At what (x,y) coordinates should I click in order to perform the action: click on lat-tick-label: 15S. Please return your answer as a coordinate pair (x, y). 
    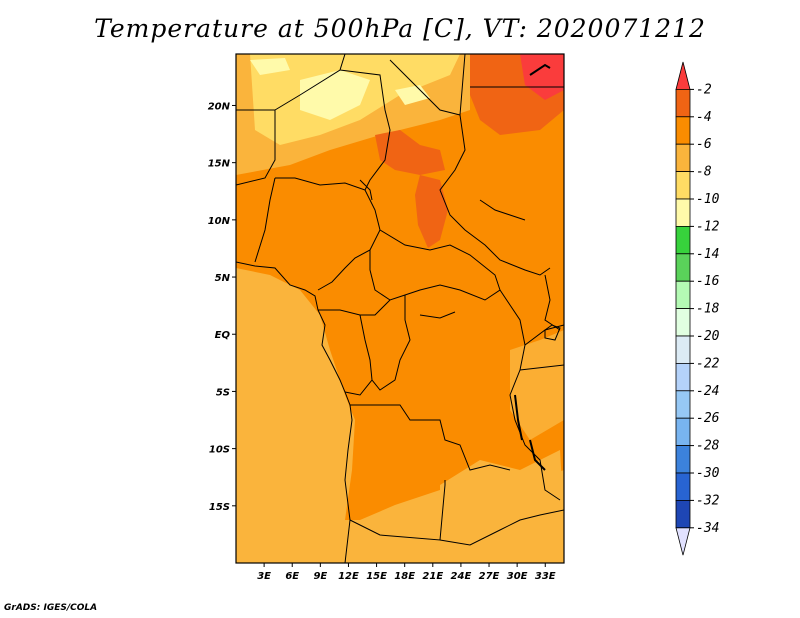
    Looking at the image, I should click on (219, 507).